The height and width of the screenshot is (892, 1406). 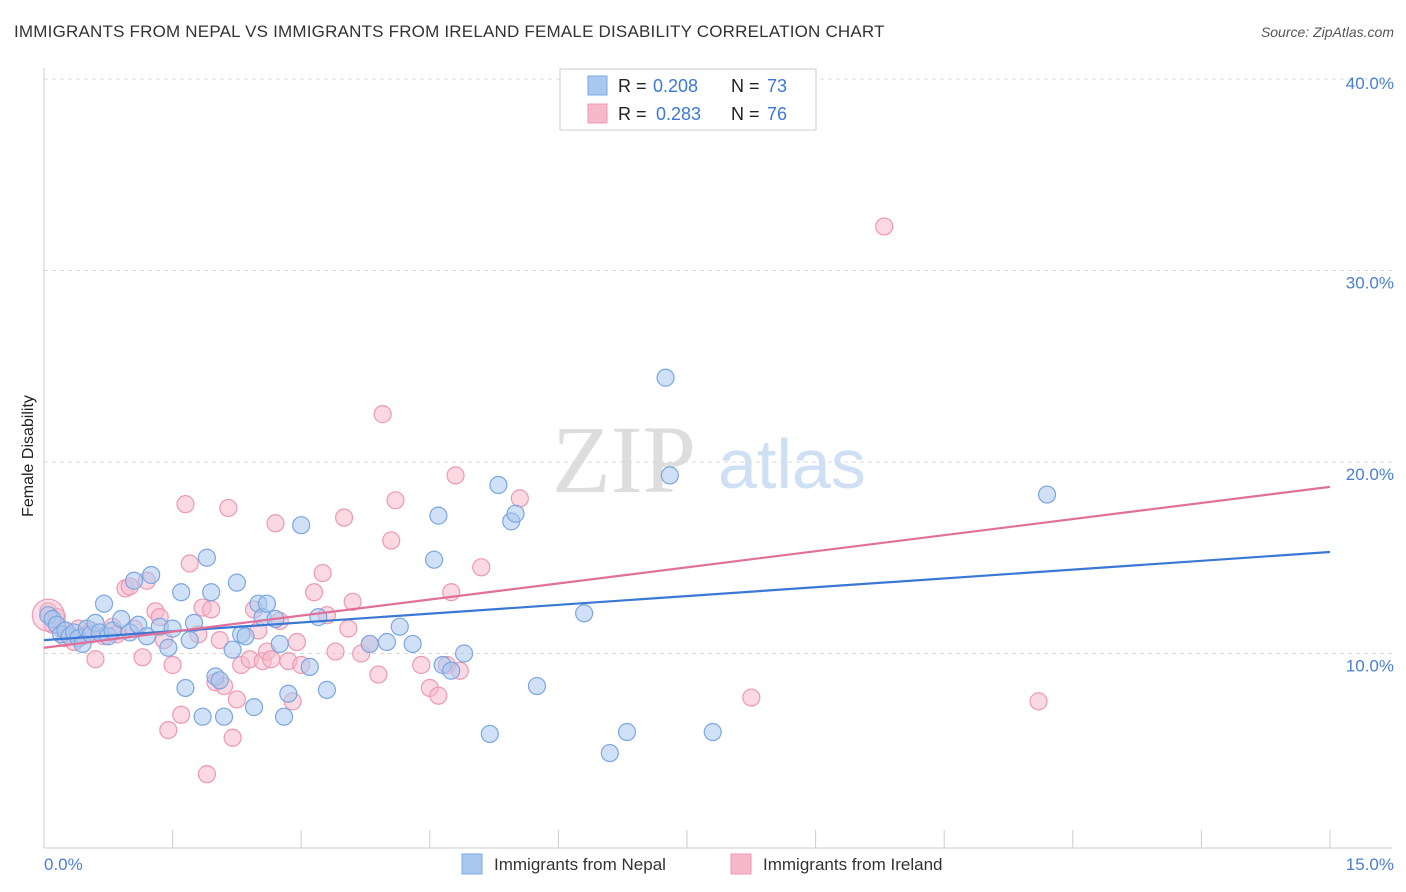 I want to click on legend-swatch-ireland, so click(x=597, y=113).